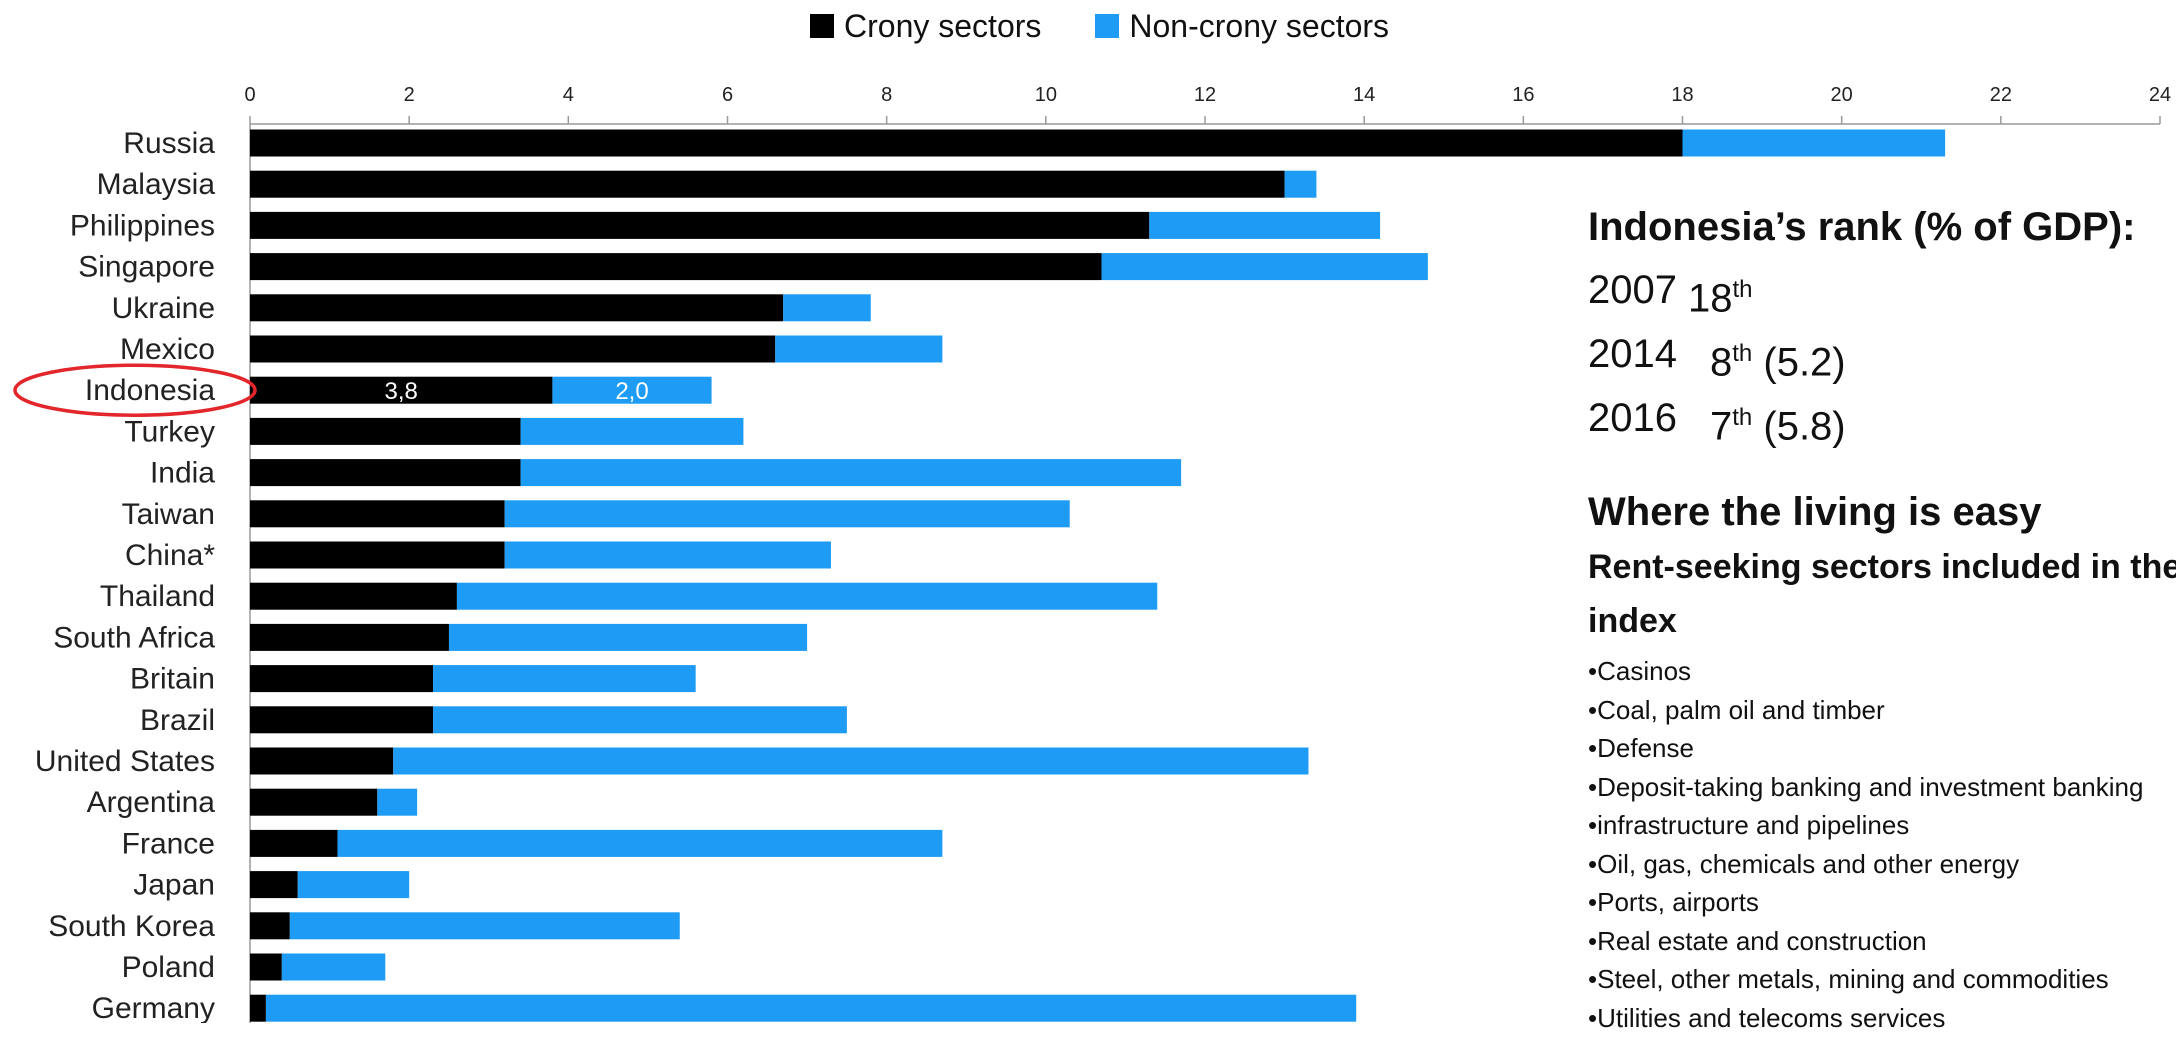 This screenshot has height=1037, width=2176. What do you see at coordinates (177, 720) in the screenshot?
I see `category-label: Brazil` at bounding box center [177, 720].